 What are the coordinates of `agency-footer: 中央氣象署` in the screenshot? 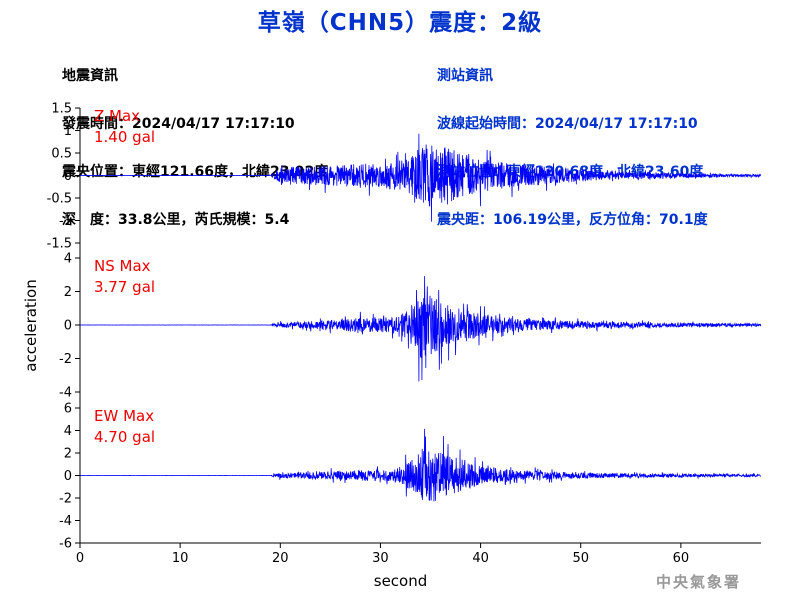 It's located at (699, 582).